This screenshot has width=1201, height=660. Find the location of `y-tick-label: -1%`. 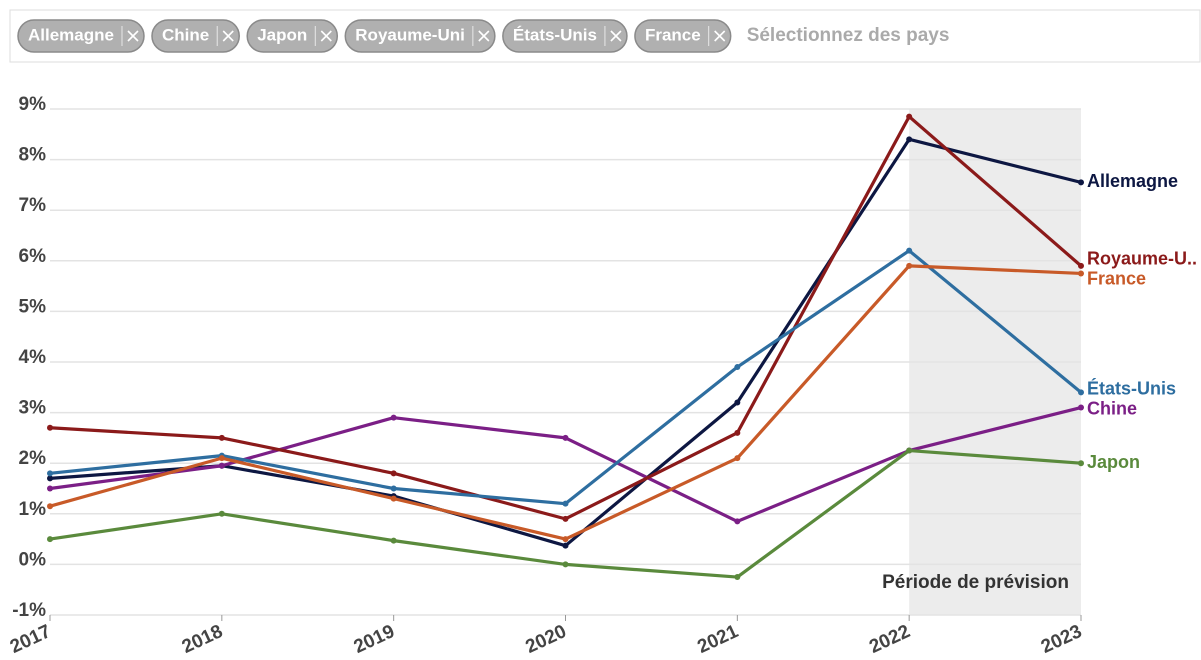

y-tick-label: -1% is located at coordinates (29, 610).